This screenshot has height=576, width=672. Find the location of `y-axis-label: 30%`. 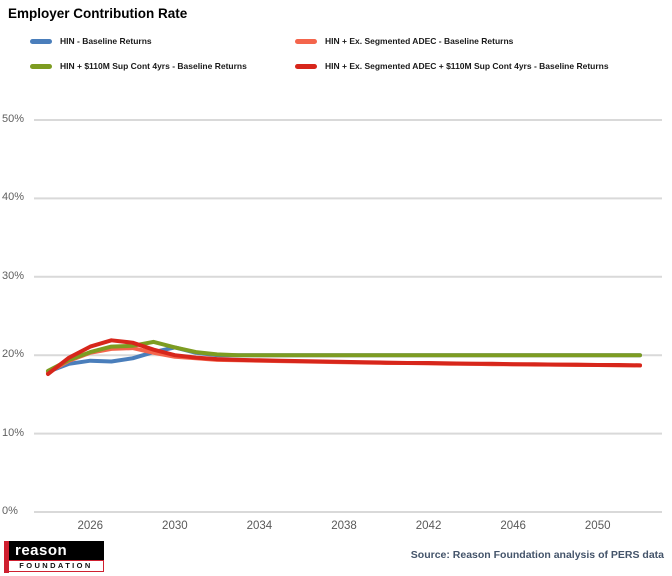

y-axis-label: 30% is located at coordinates (13, 275).